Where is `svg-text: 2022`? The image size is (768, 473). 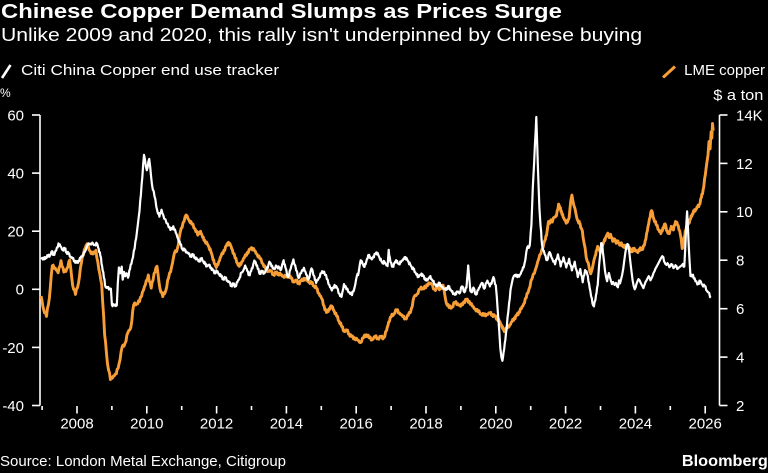
svg-text: 2022 is located at coordinates (565, 424).